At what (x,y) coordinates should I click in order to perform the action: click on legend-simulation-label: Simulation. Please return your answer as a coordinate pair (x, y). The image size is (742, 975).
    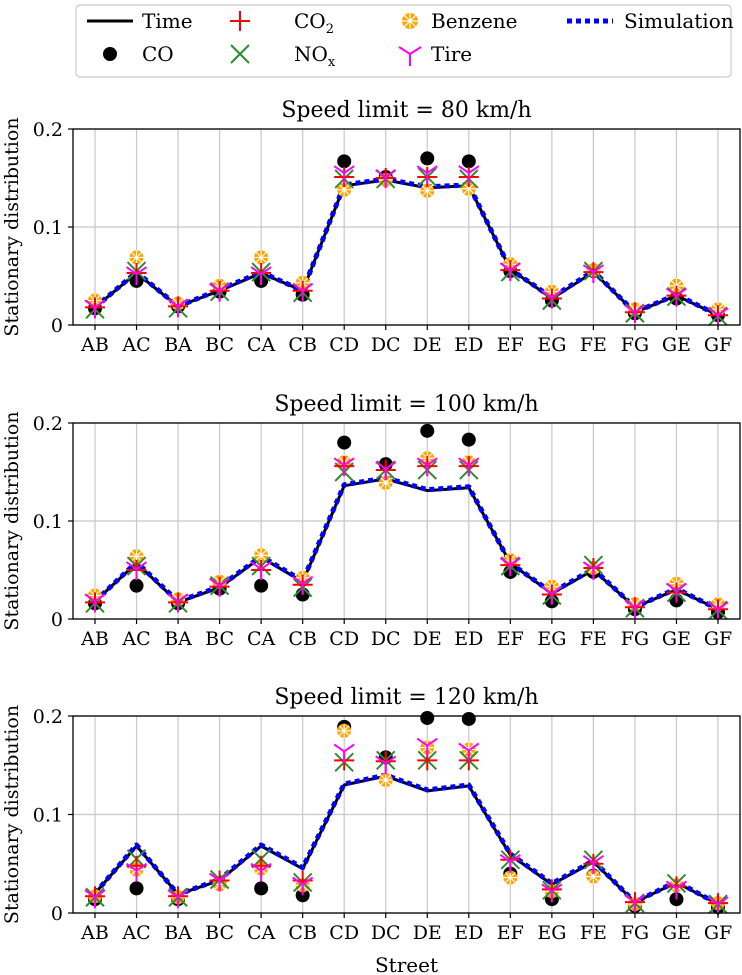
    Looking at the image, I should click on (679, 21).